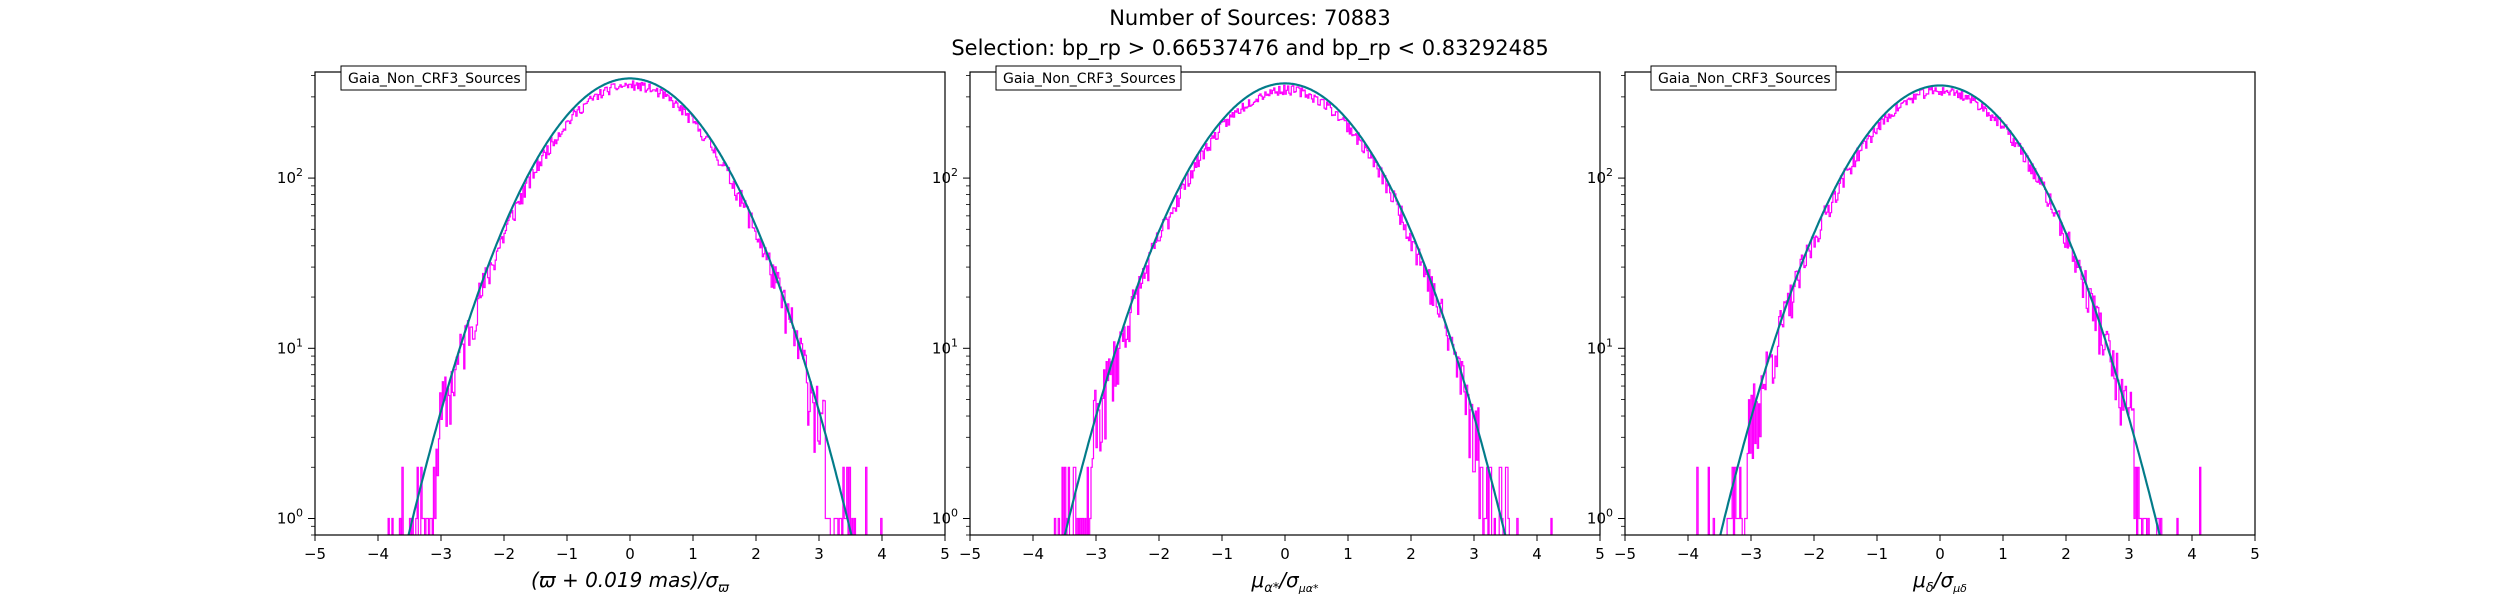  I want to click on x-axis-label: μδ/σμδ, so click(1939, 582).